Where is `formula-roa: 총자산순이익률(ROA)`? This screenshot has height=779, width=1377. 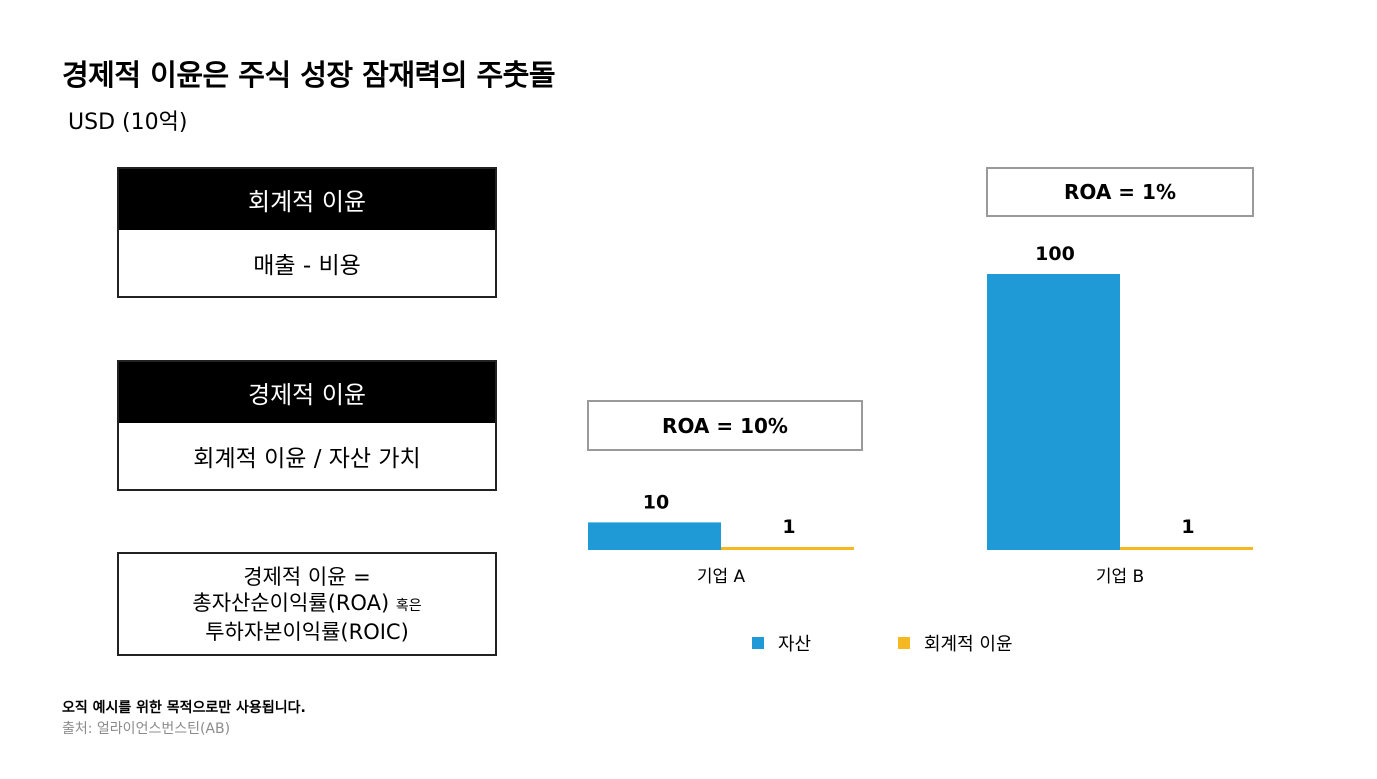
formula-roa: 총자산순이익률(ROA) is located at coordinates (291, 602).